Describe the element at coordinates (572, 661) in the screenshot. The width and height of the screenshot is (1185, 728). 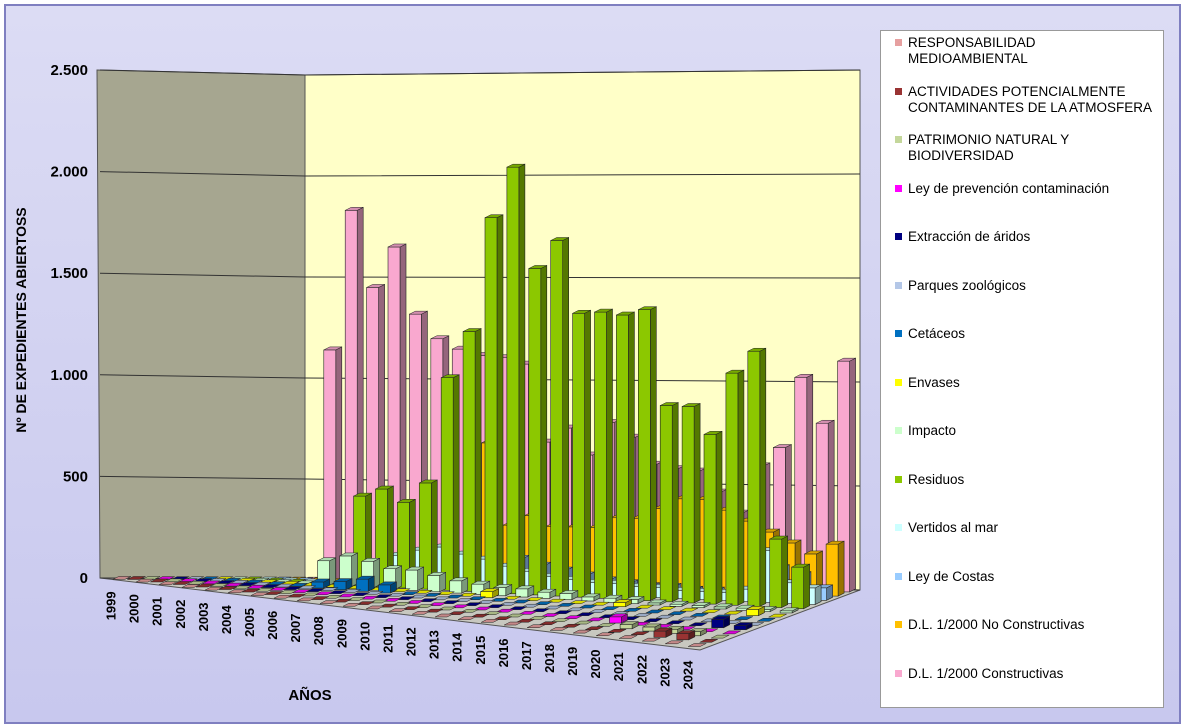
I see `x-tick-label: 2019` at that location.